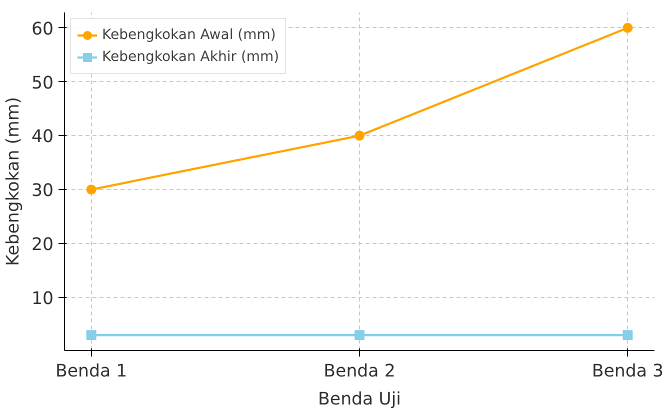 This screenshot has width=668, height=412. Describe the element at coordinates (42, 29) in the screenshot. I see `y-tick-label: 60` at that location.